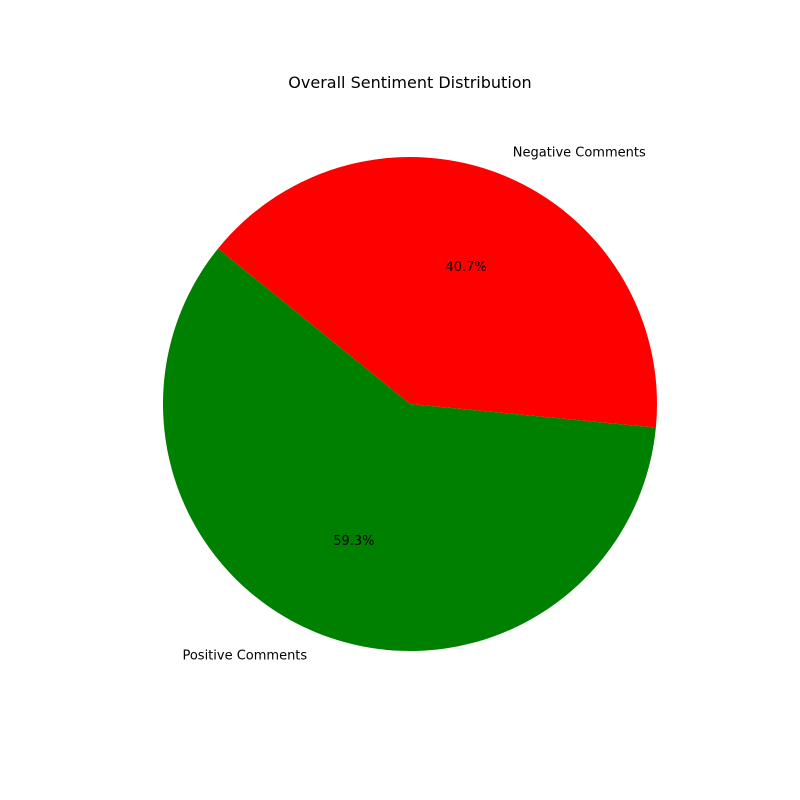  I want to click on slice-label-positive-comments: Positive Comments, so click(244, 656).